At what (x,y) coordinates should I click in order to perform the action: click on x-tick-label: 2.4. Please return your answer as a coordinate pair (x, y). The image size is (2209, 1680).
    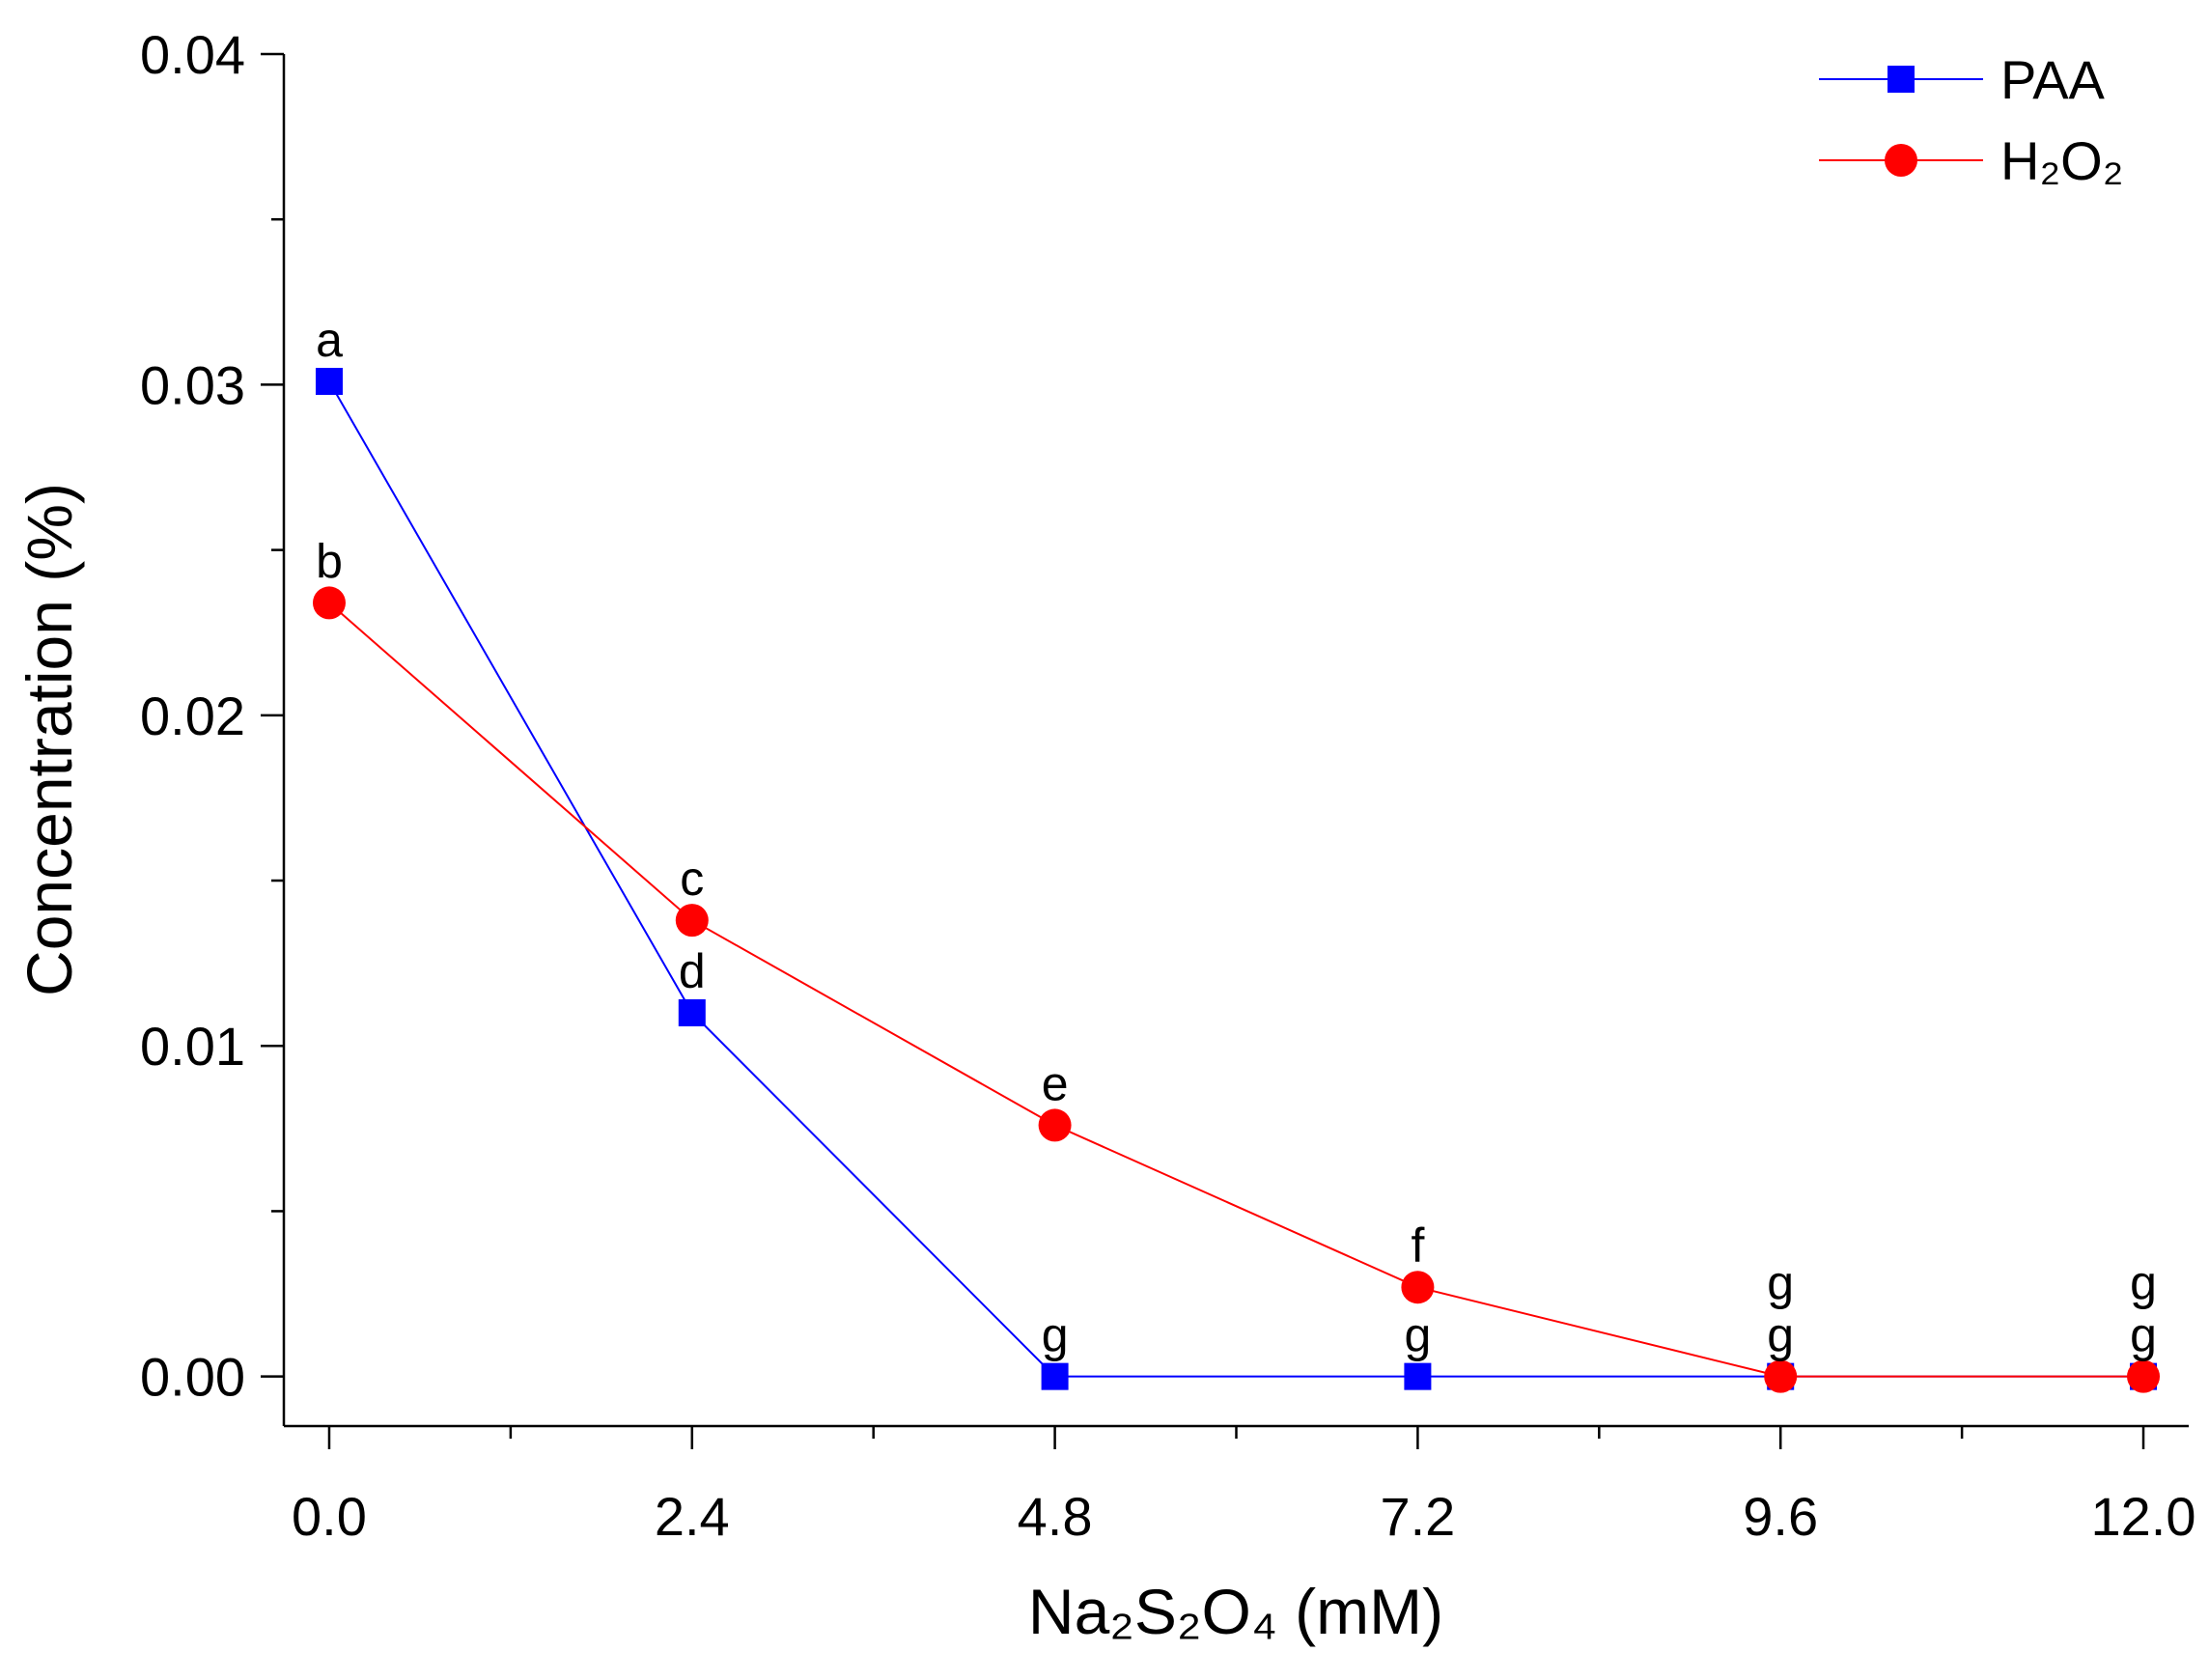
    Looking at the image, I should click on (692, 1517).